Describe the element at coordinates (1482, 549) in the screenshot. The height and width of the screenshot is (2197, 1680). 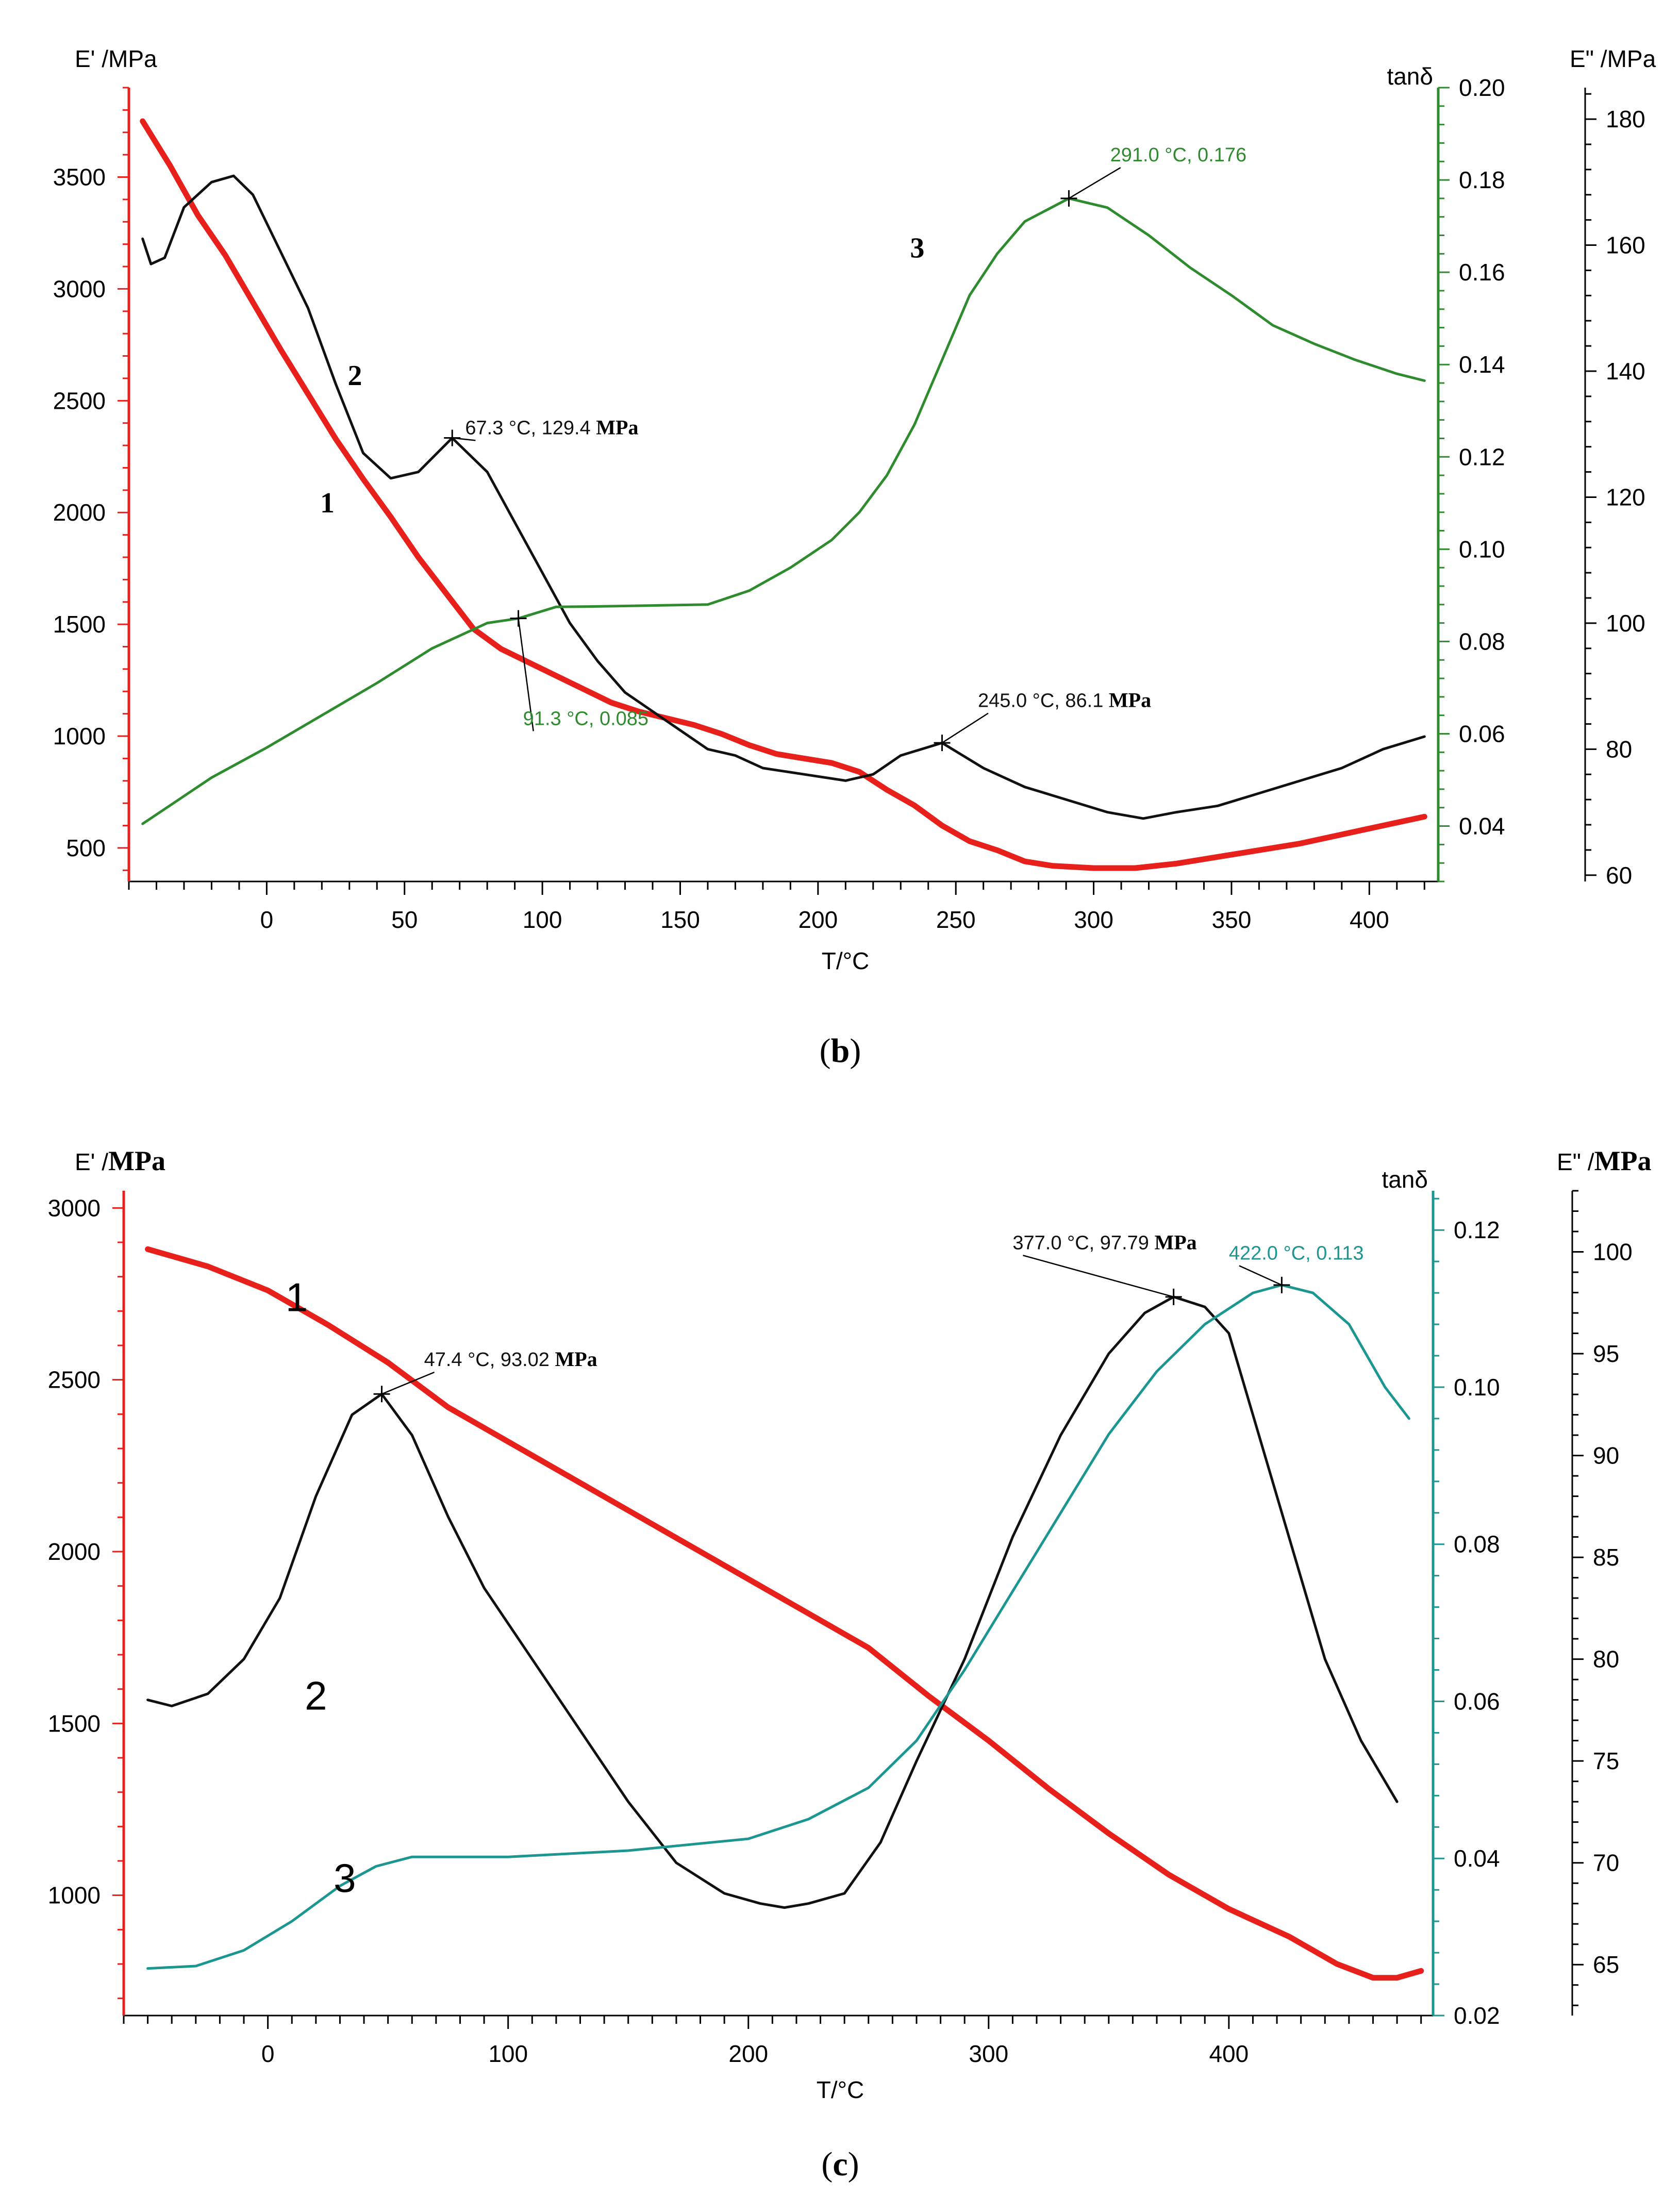
I see `tan-tick-label: 0.10` at that location.